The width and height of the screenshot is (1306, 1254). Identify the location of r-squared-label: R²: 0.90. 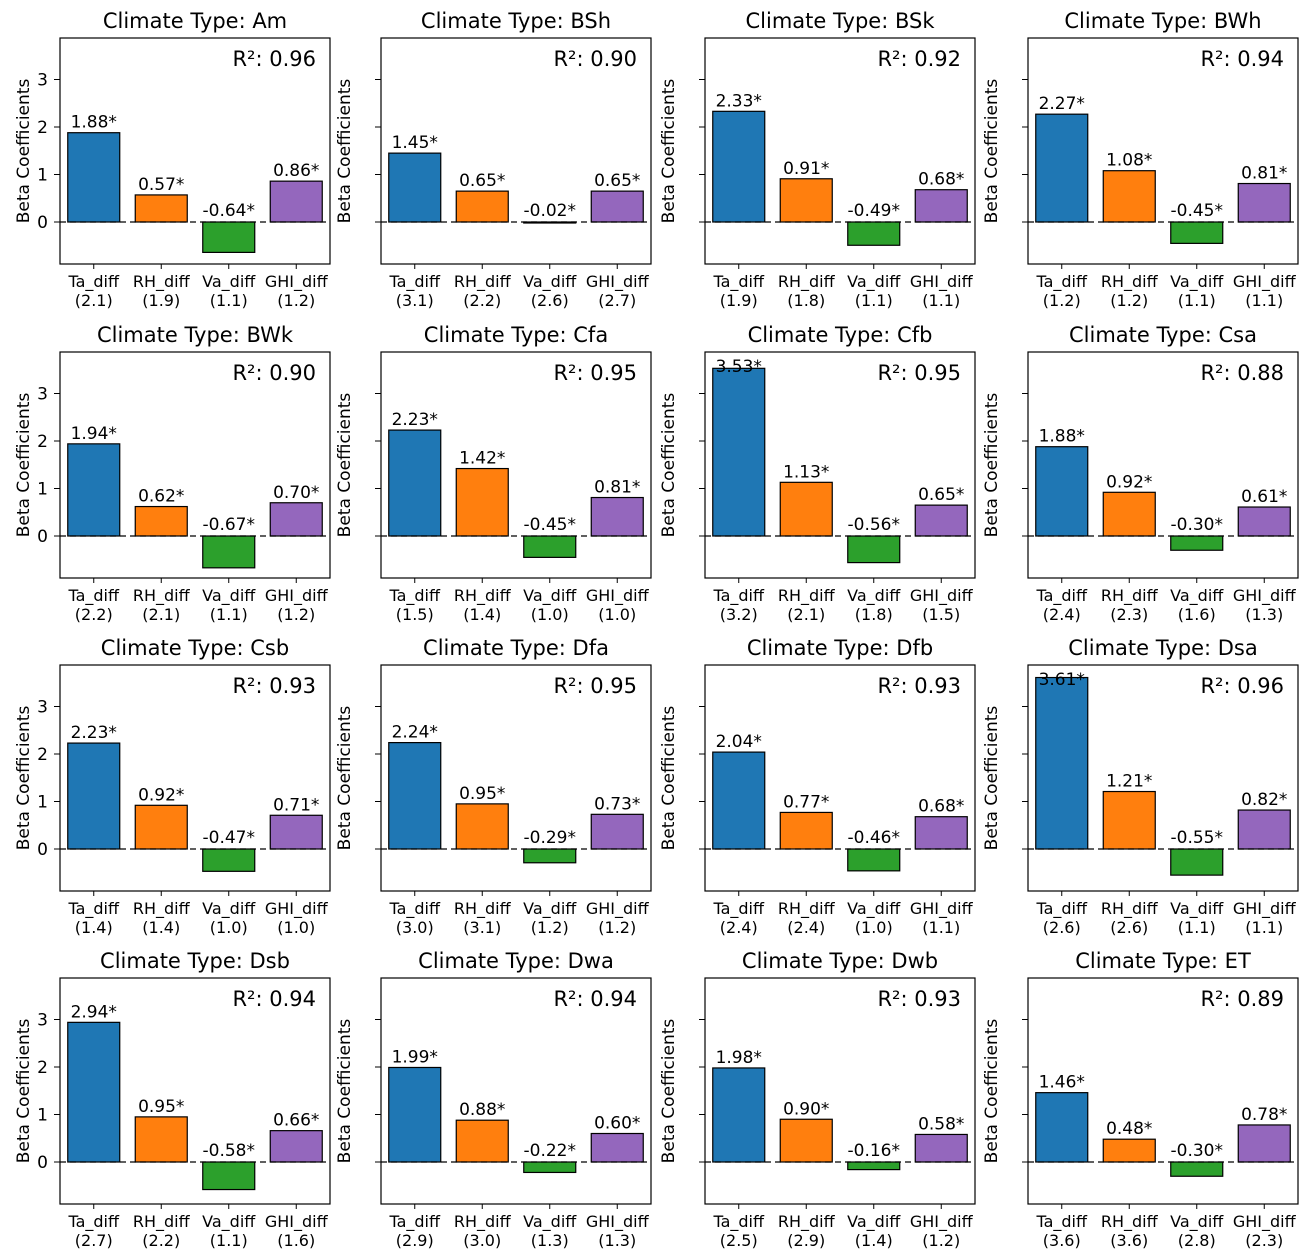
(274, 373).